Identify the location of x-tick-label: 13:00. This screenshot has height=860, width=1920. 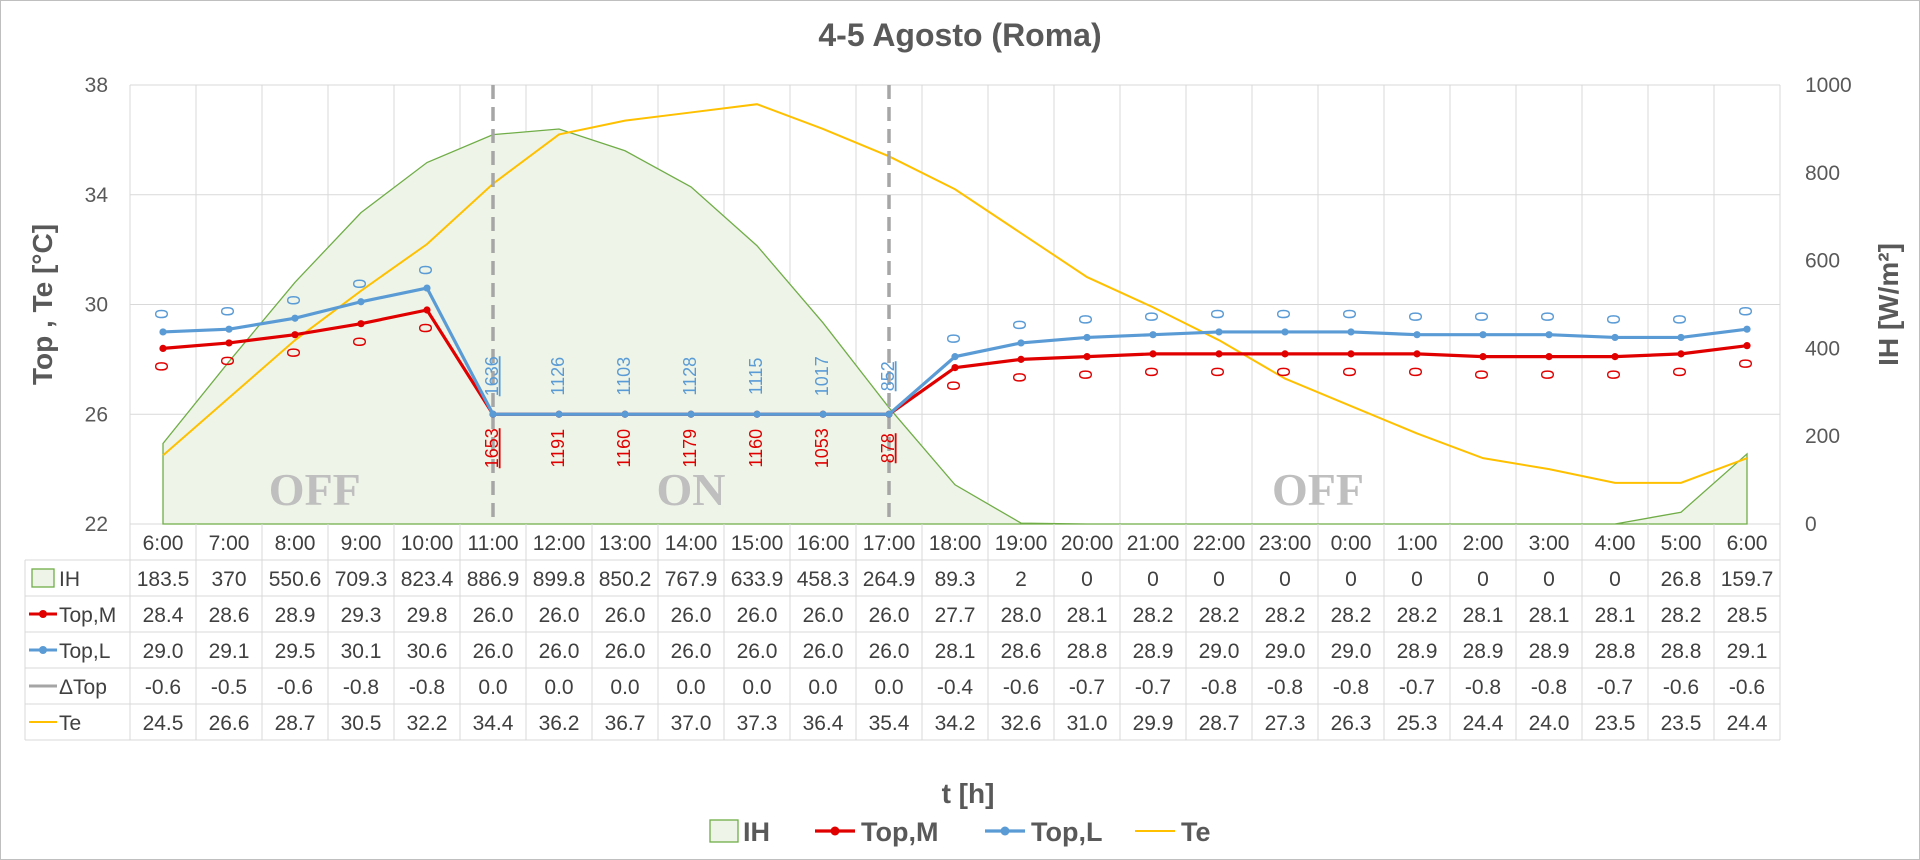
(625, 543).